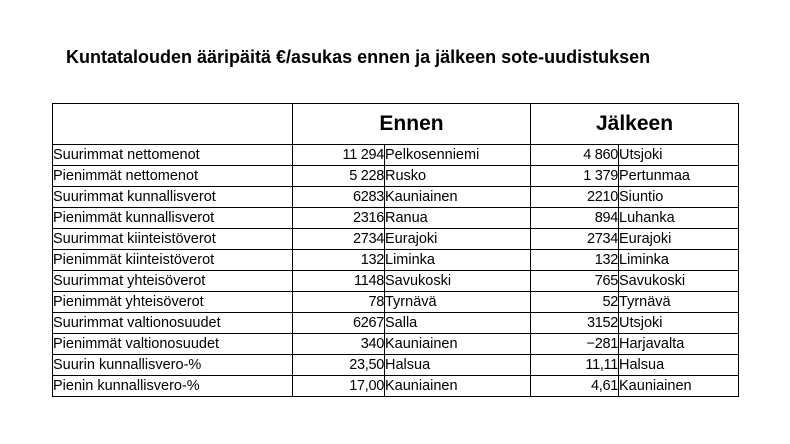  I want to click on row-label: Pienin kunnallisvero-%, so click(172, 386).